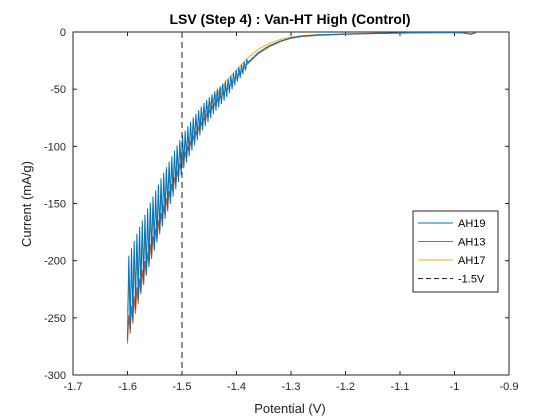  What do you see at coordinates (236, 387) in the screenshot?
I see `x-tick-label: -1.4` at bounding box center [236, 387].